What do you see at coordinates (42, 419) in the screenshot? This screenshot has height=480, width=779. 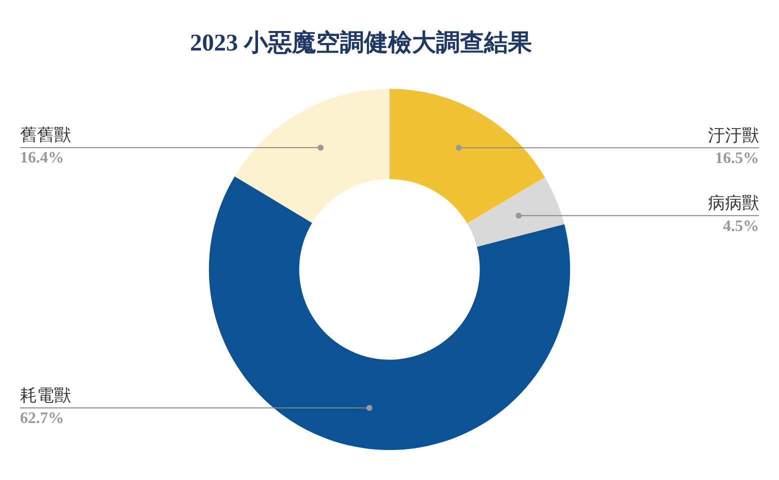 I see `data-label: 62.7%` at bounding box center [42, 419].